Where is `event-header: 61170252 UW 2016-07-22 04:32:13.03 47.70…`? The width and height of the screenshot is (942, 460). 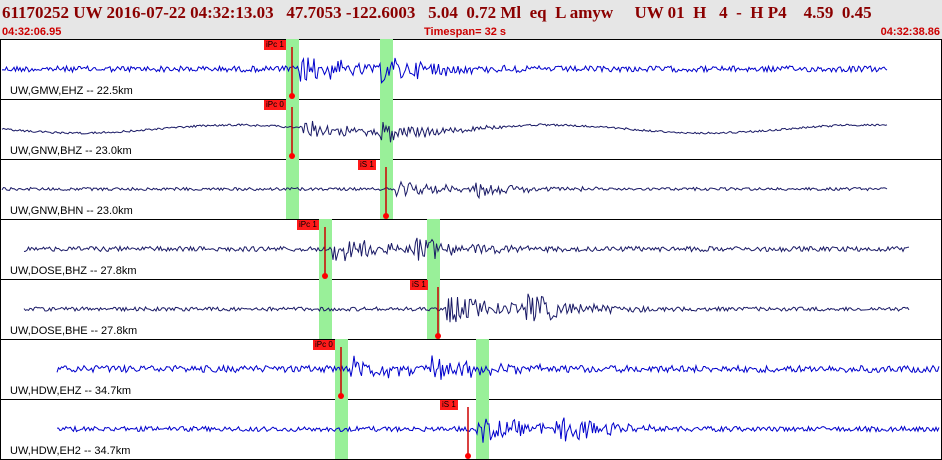 event-header: 61170252 UW 2016-07-22 04:32:13.03 47.70… is located at coordinates (471, 19).